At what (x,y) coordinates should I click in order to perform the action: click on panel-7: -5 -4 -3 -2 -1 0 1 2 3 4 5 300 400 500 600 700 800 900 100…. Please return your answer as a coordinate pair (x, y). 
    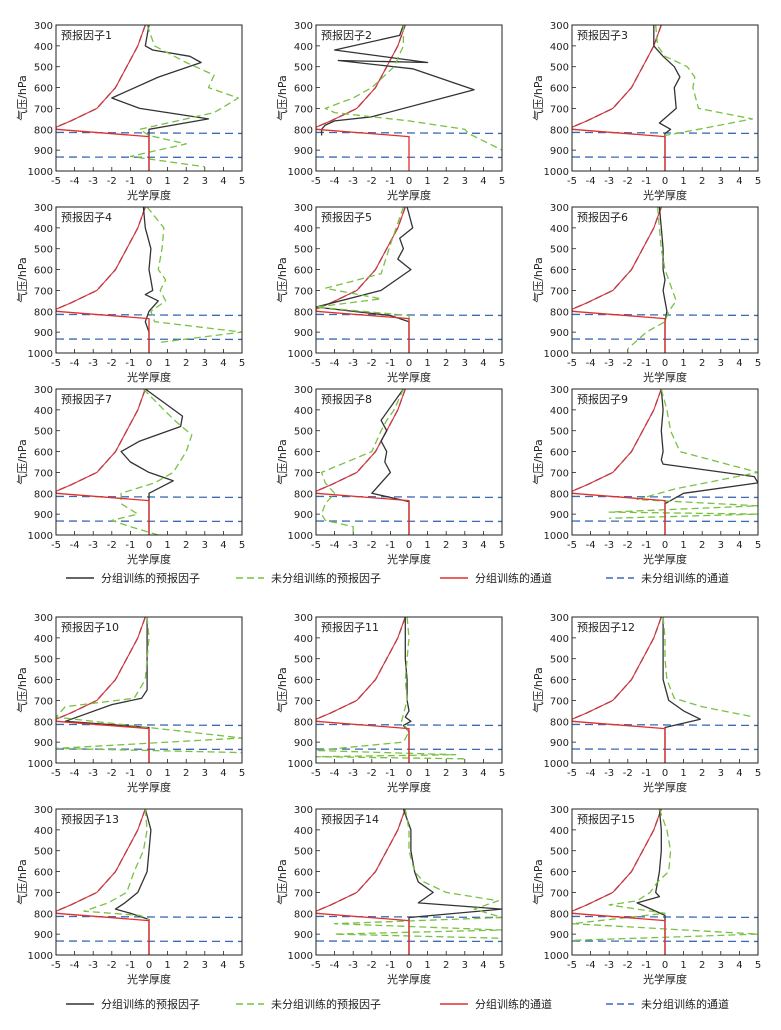
    Looking at the image, I should click on (130, 475).